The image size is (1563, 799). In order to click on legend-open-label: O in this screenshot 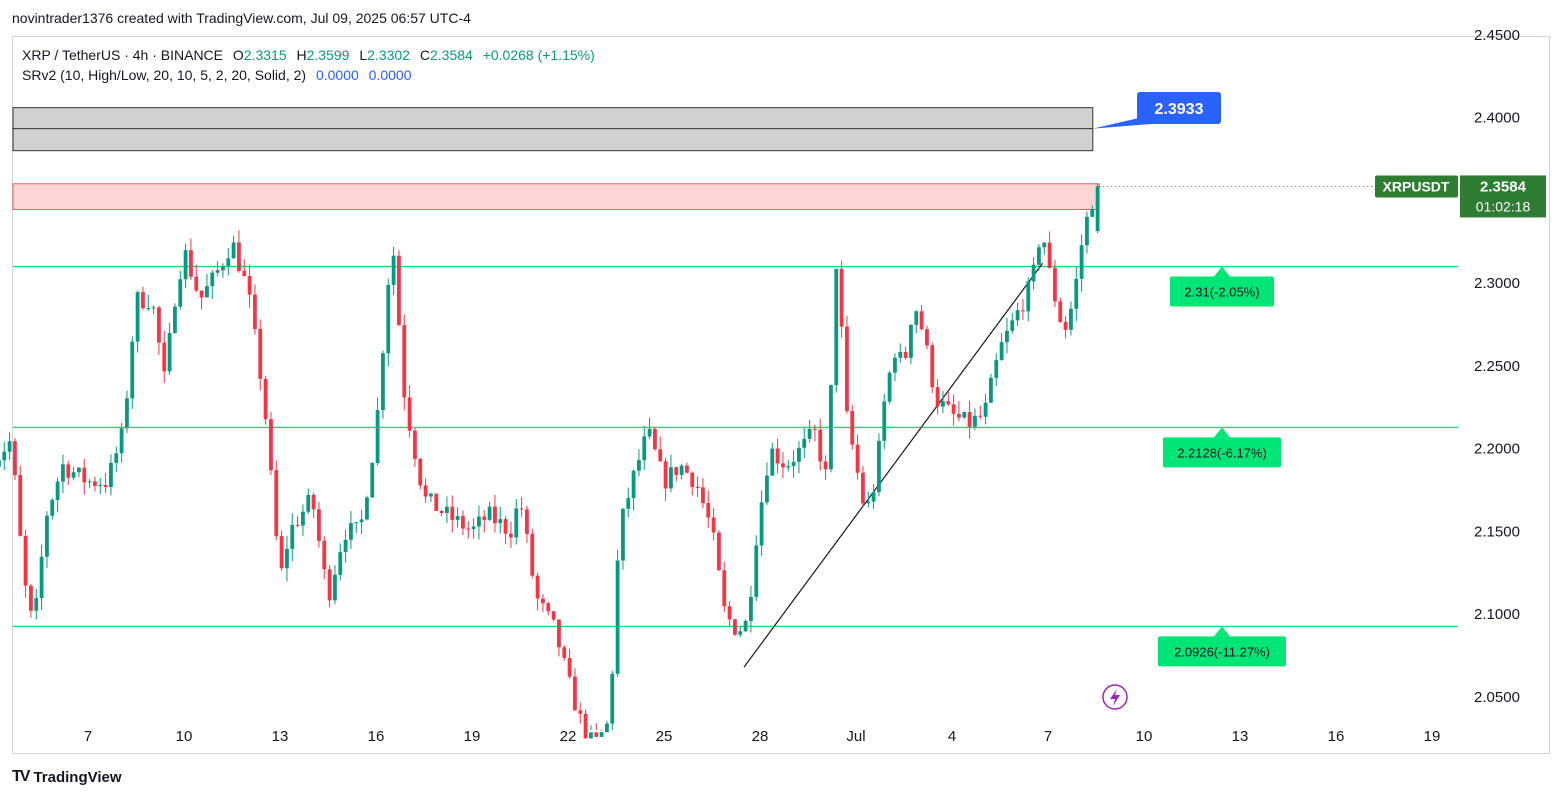, I will do `click(238, 55)`.